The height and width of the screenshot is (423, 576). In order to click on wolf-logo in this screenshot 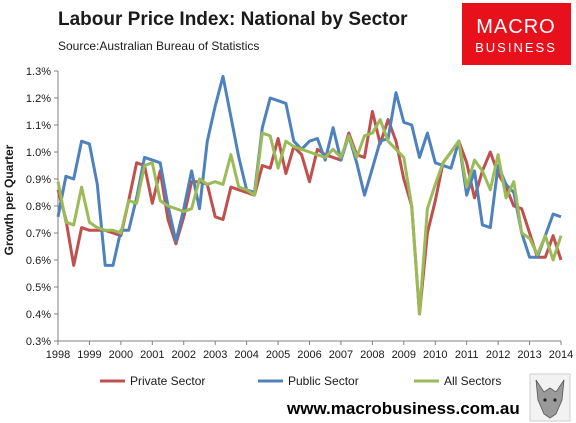, I will do `click(550, 397)`.